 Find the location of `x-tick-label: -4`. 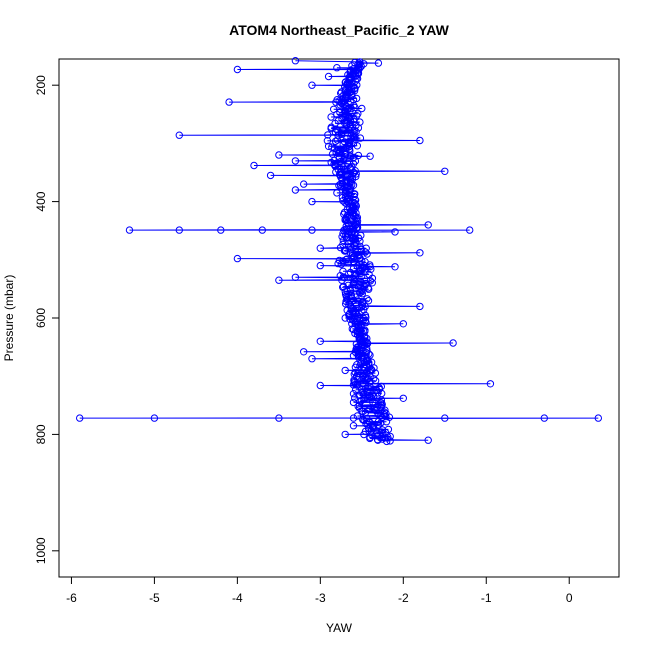

x-tick-label: -4 is located at coordinates (237, 598).